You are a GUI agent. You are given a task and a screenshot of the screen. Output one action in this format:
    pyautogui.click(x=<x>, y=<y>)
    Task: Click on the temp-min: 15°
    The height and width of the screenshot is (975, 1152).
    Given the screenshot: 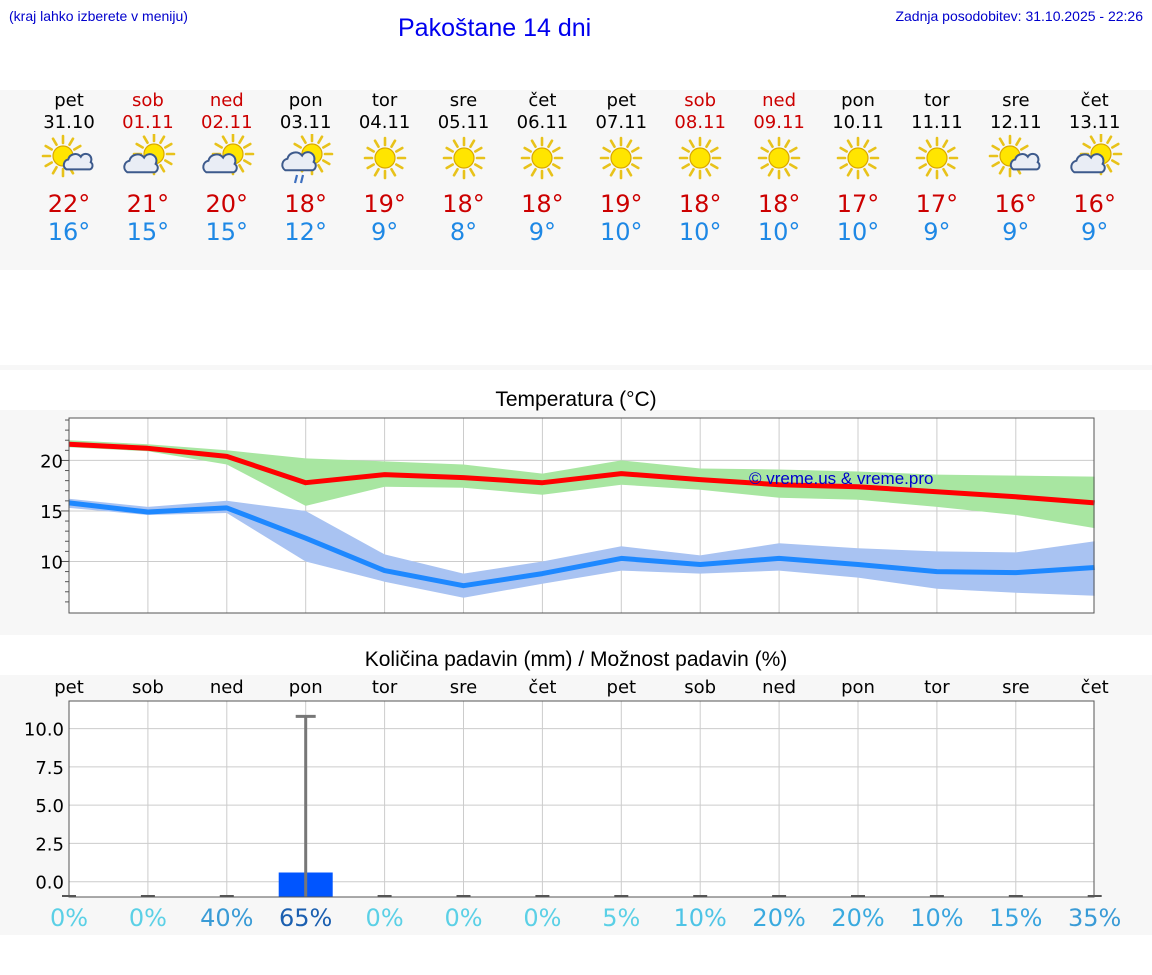 What is the action you would take?
    pyautogui.click(x=227, y=232)
    